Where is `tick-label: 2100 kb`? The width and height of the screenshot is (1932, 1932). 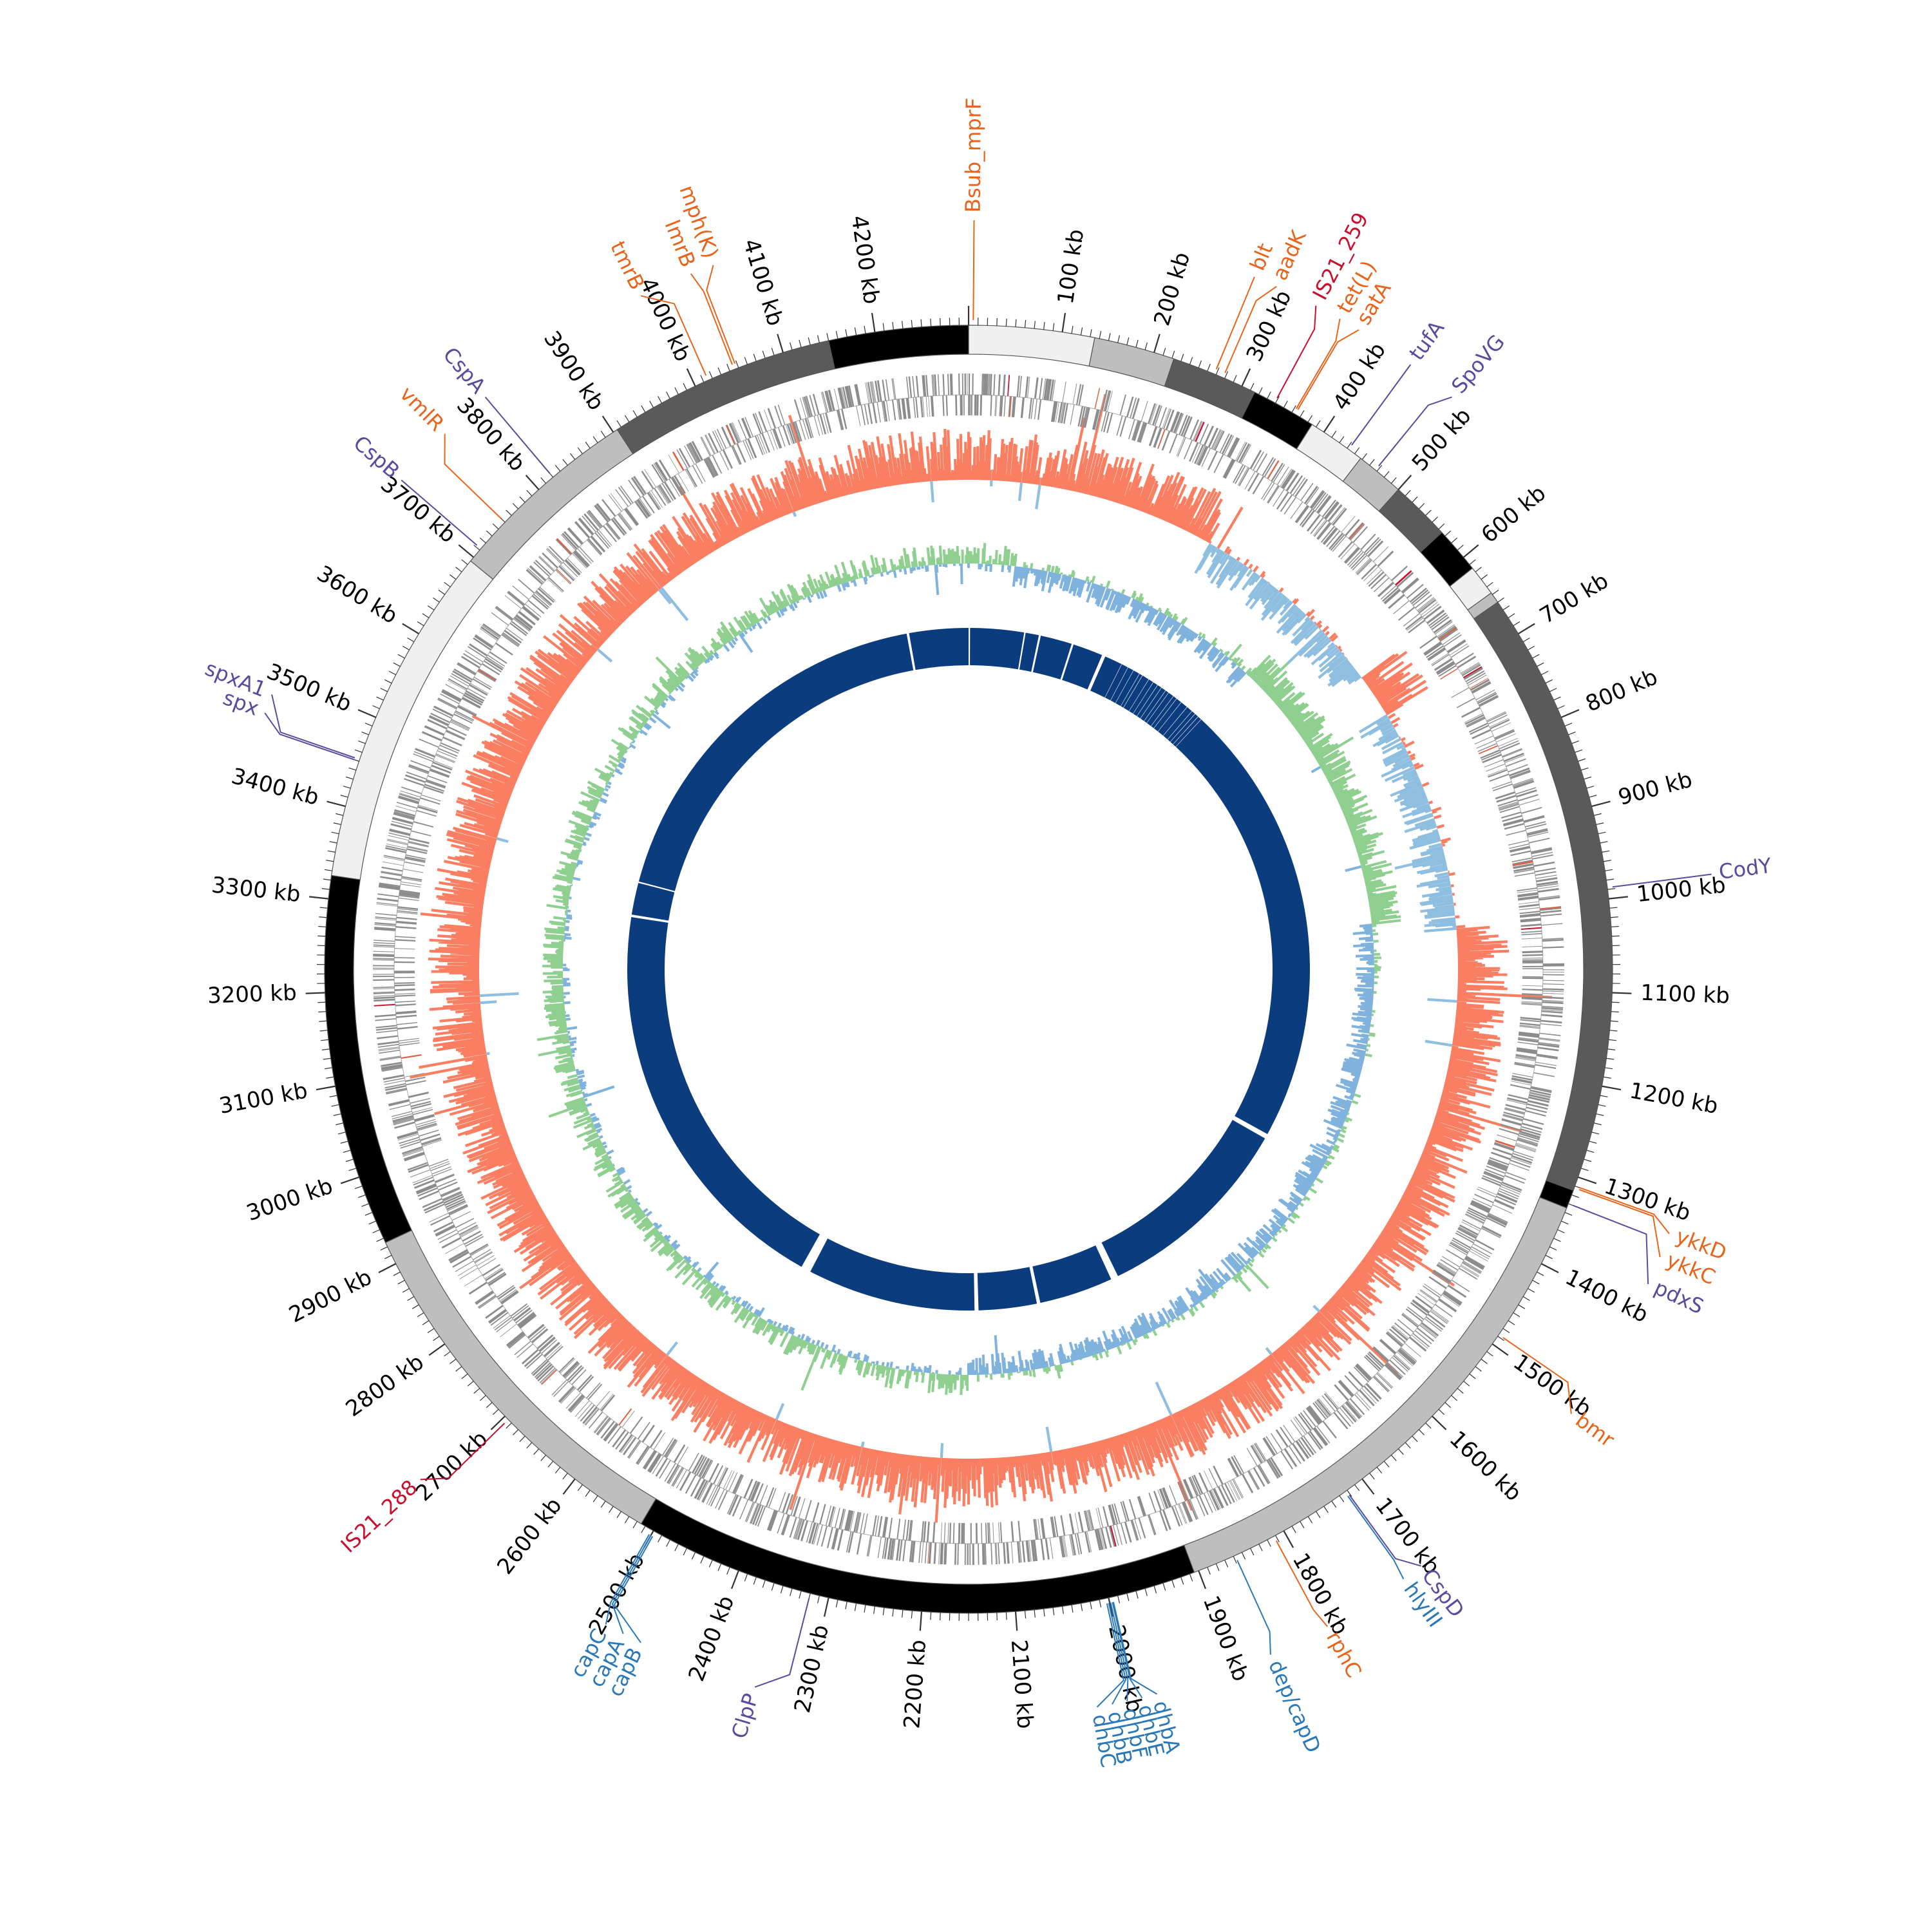
tick-label: 2100 kb is located at coordinates (1022, 1684).